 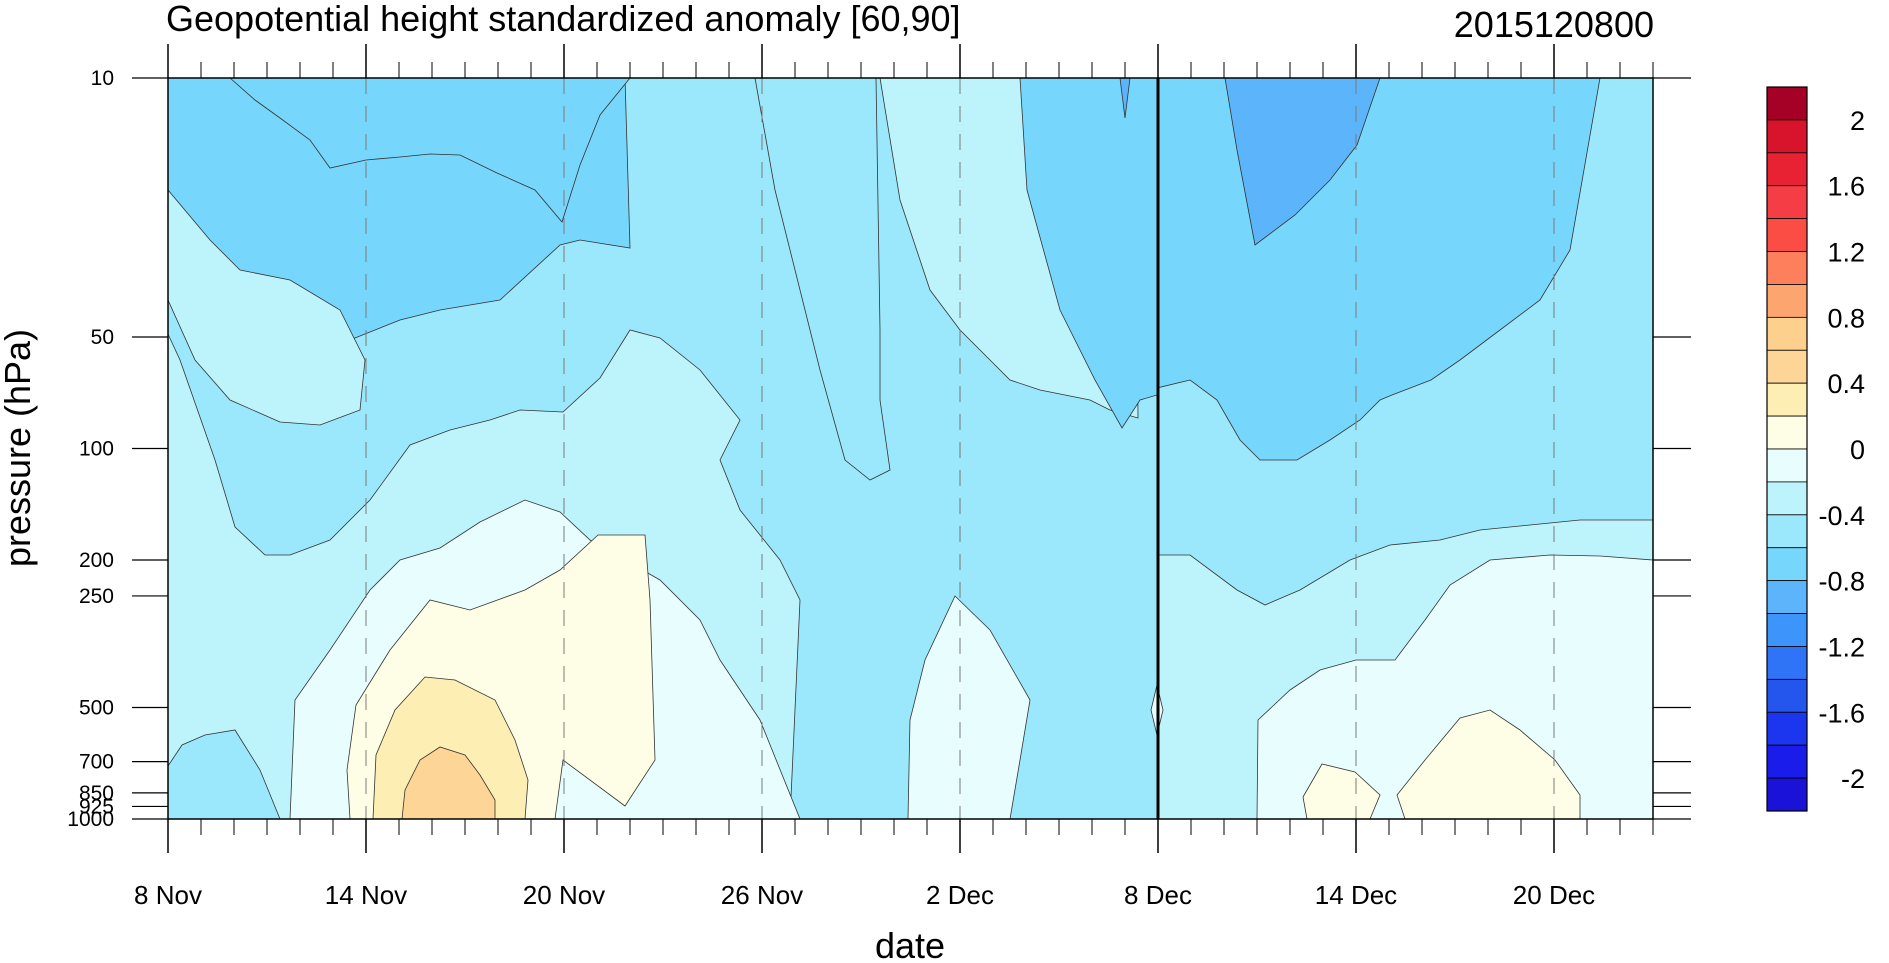 I want to click on y-tick-label: 250, so click(x=96, y=596).